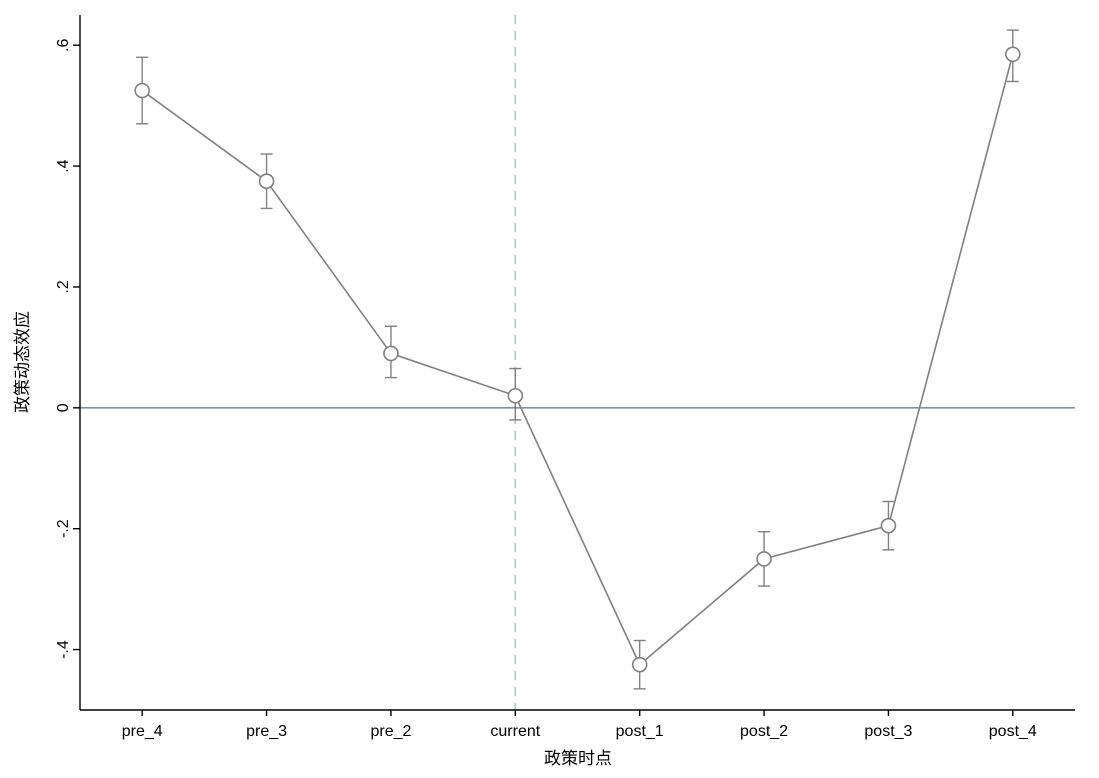 Image resolution: width=1099 pixels, height=778 pixels. What do you see at coordinates (640, 731) in the screenshot?
I see `x-tick-label: post_1` at bounding box center [640, 731].